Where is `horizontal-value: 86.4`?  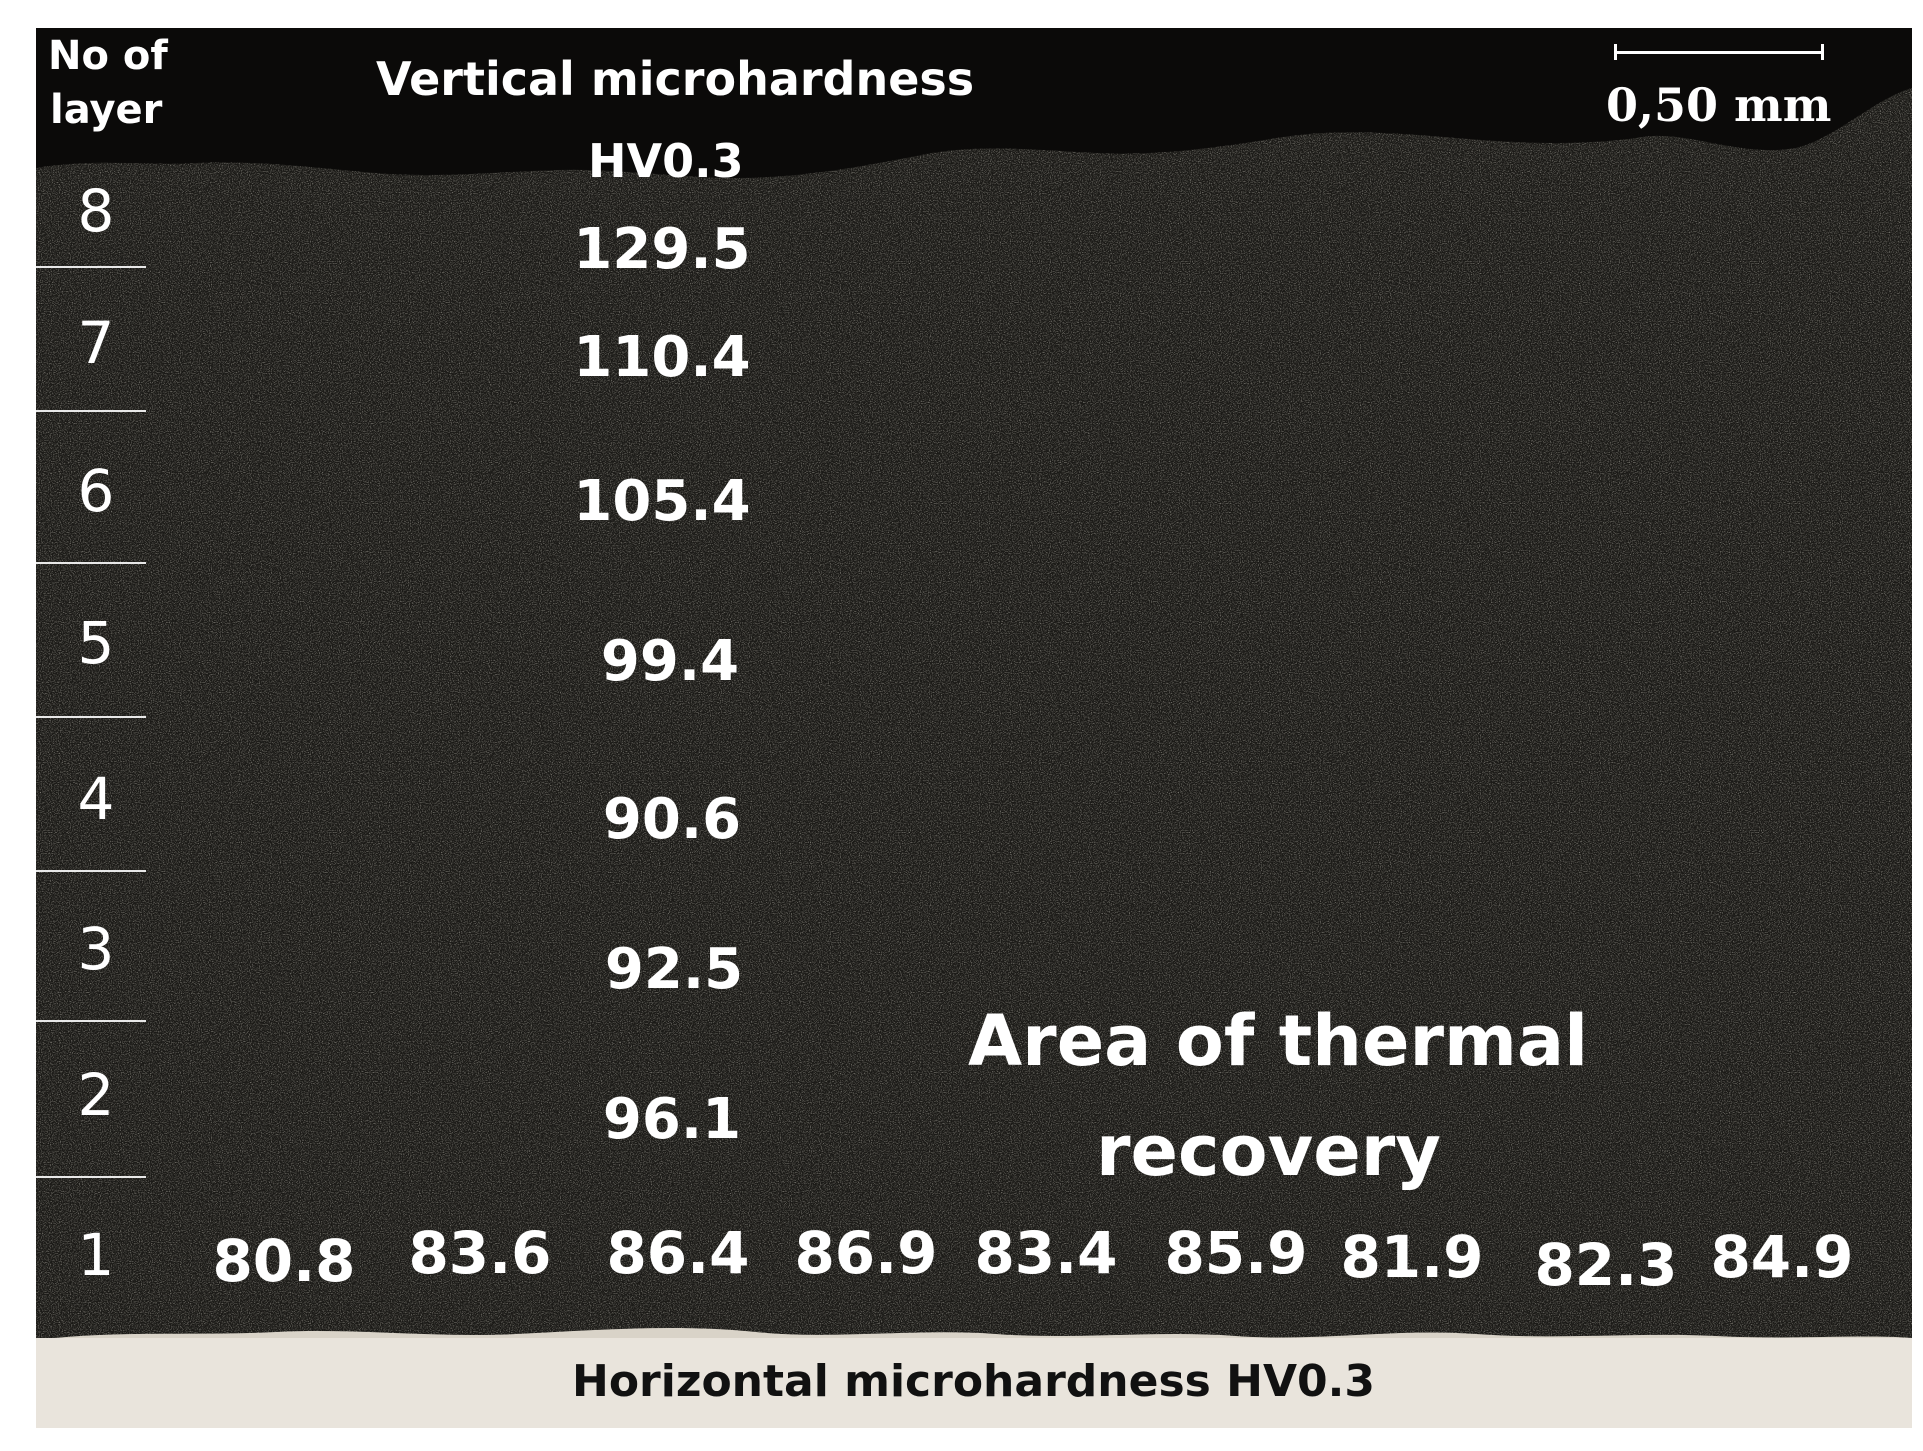
horizontal-value: 86.4 is located at coordinates (678, 1253).